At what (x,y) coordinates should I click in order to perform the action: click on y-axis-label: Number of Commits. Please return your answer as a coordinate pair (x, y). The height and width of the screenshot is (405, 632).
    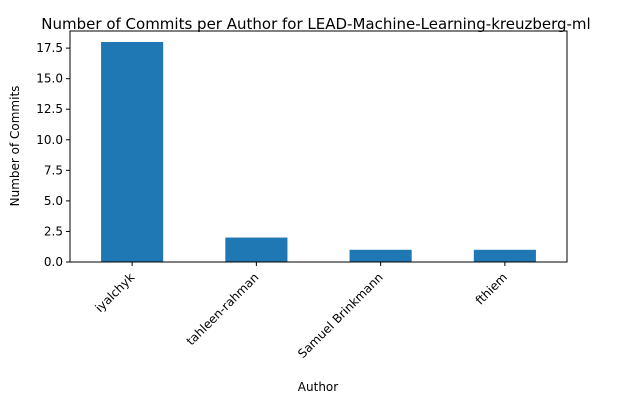
    Looking at the image, I should click on (15, 146).